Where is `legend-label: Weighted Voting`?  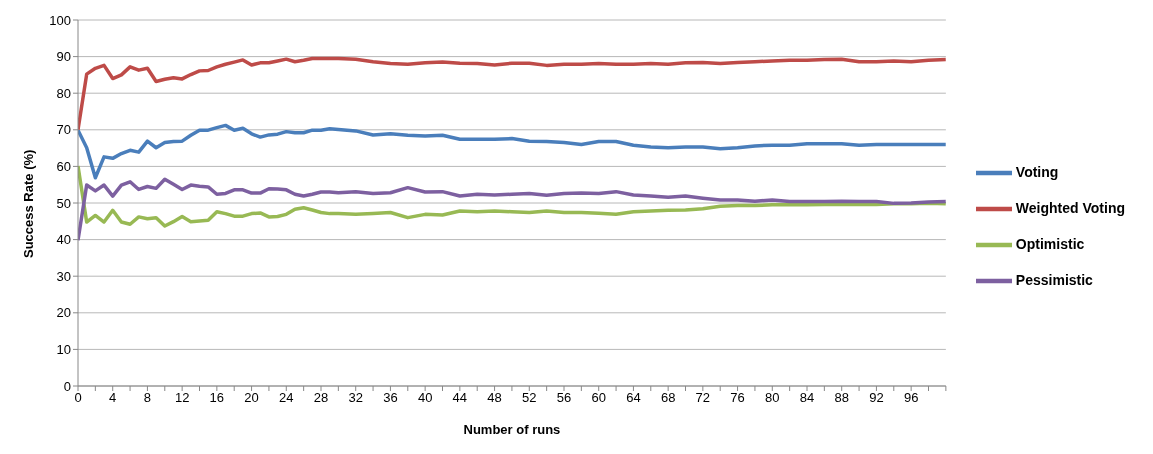 legend-label: Weighted Voting is located at coordinates (1070, 207).